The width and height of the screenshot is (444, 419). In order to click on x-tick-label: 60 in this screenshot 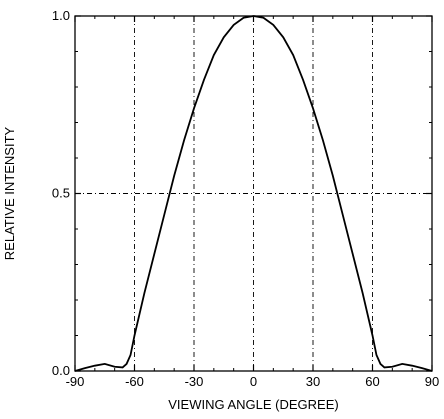, I will do `click(372, 381)`.